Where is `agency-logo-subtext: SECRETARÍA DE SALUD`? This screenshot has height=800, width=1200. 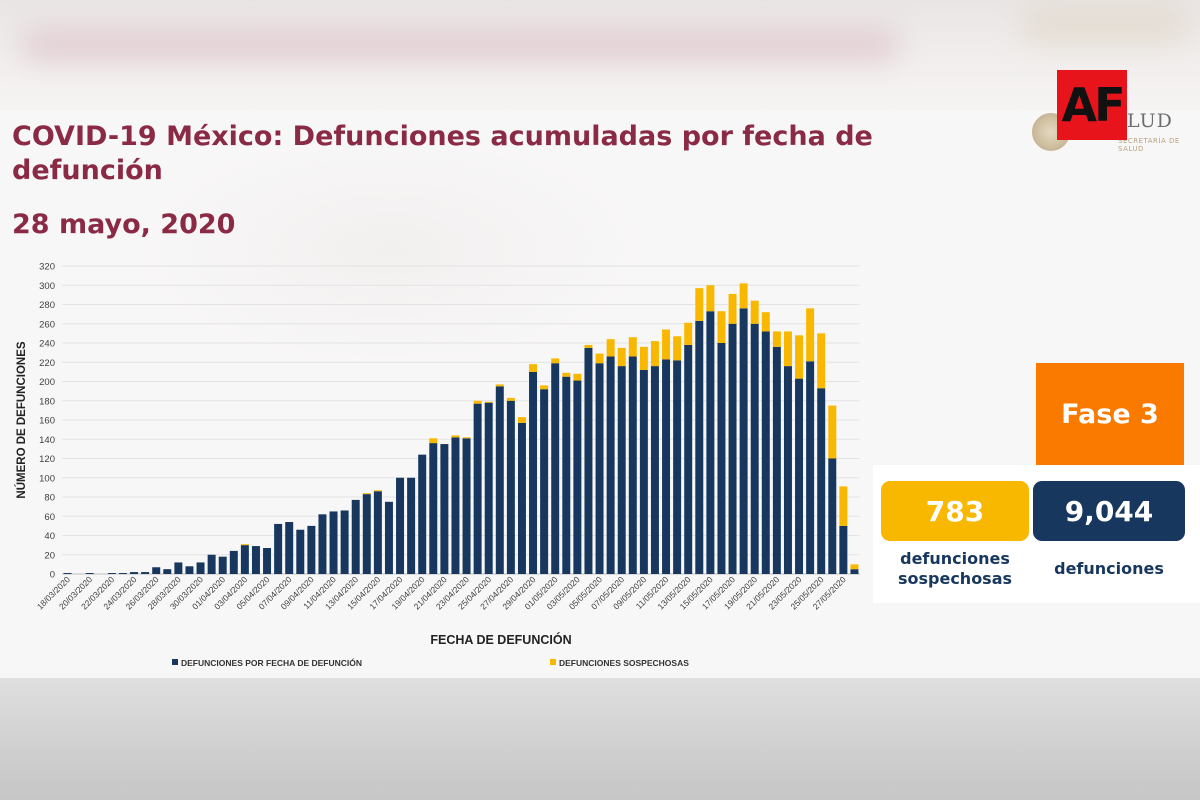 agency-logo-subtext: SECRETARÍA DE SALUD is located at coordinates (1149, 145).